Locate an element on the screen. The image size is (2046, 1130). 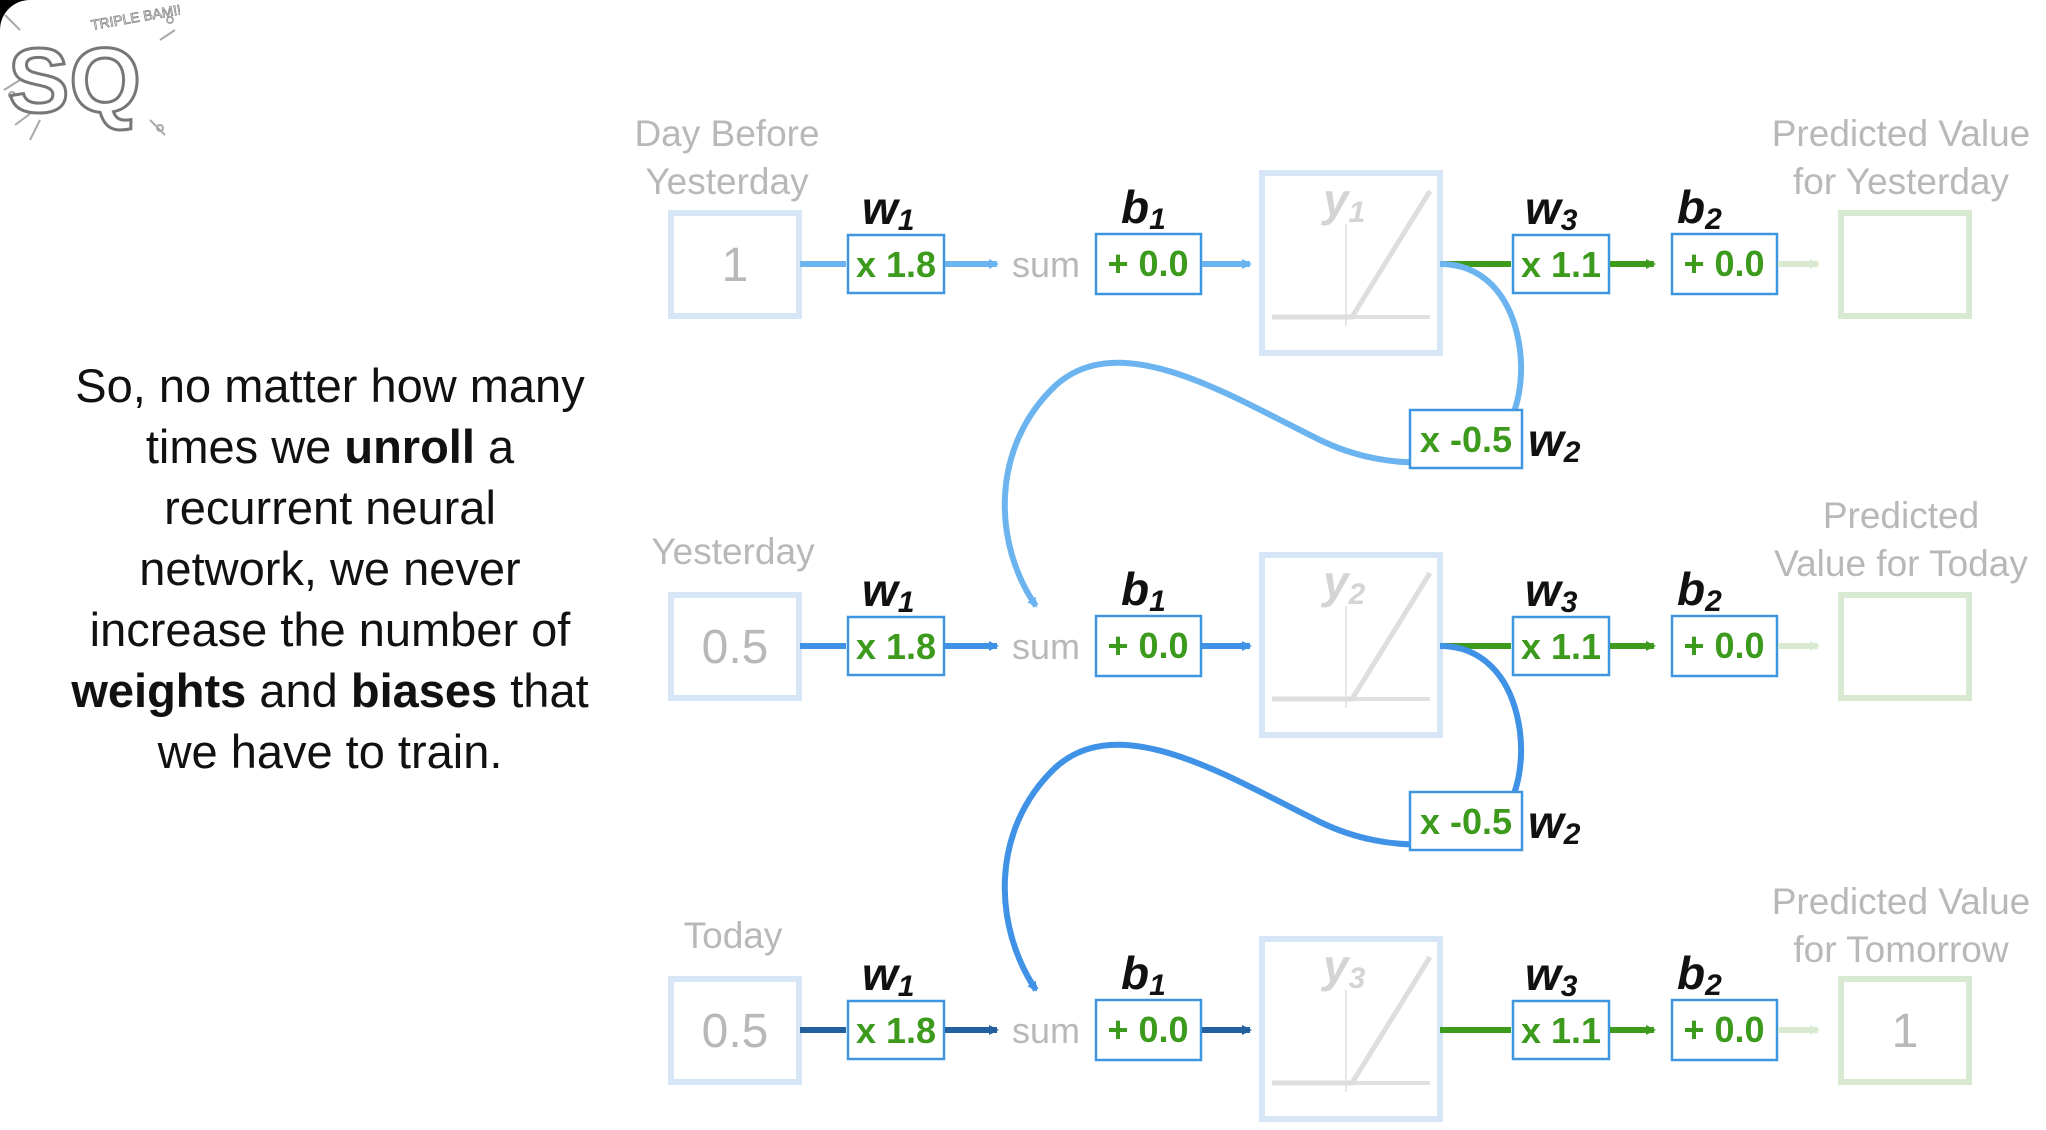
feedback-loop-2: x -0.5 is located at coordinates (1263, 817).